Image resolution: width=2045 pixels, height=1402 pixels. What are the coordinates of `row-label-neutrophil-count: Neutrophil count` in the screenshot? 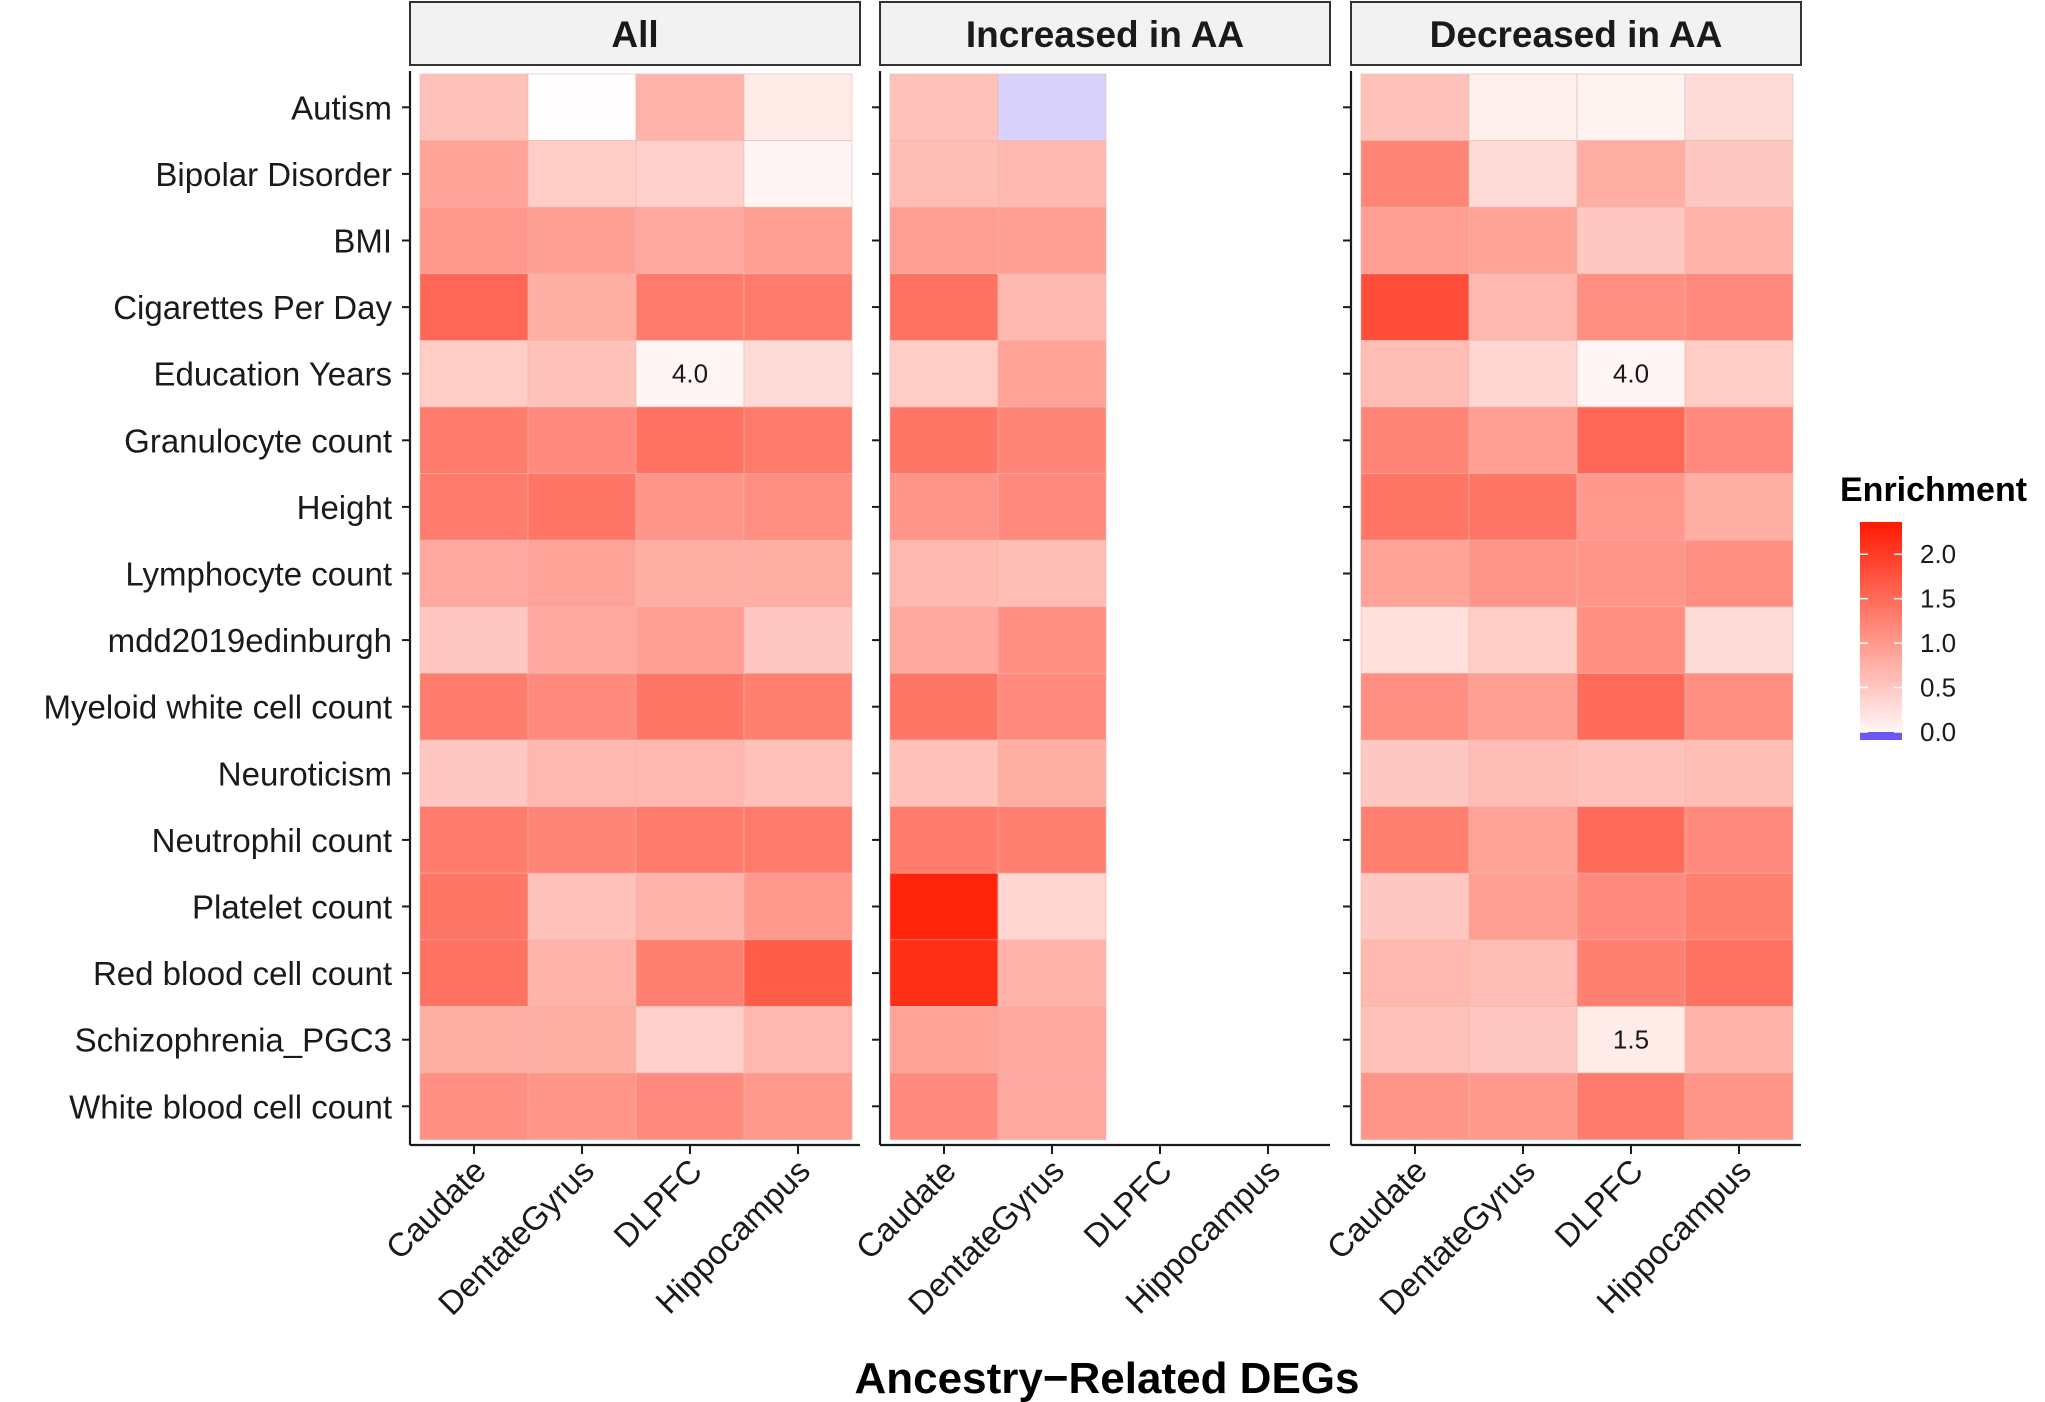 It's located at (272, 840).